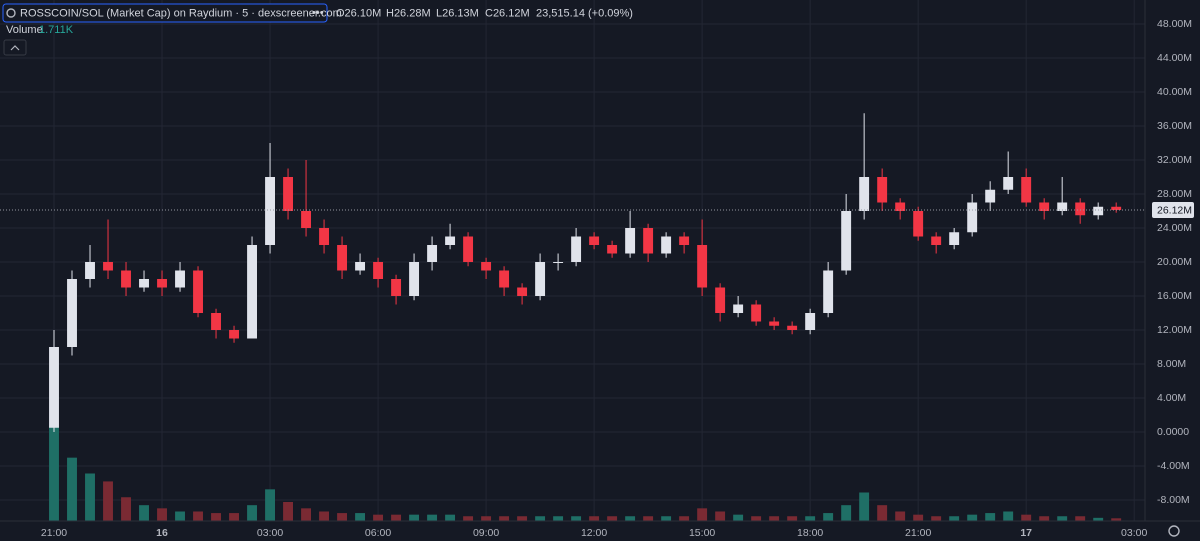 The image size is (1200, 541). I want to click on y-tick-label: 8.00M, so click(1171, 364).